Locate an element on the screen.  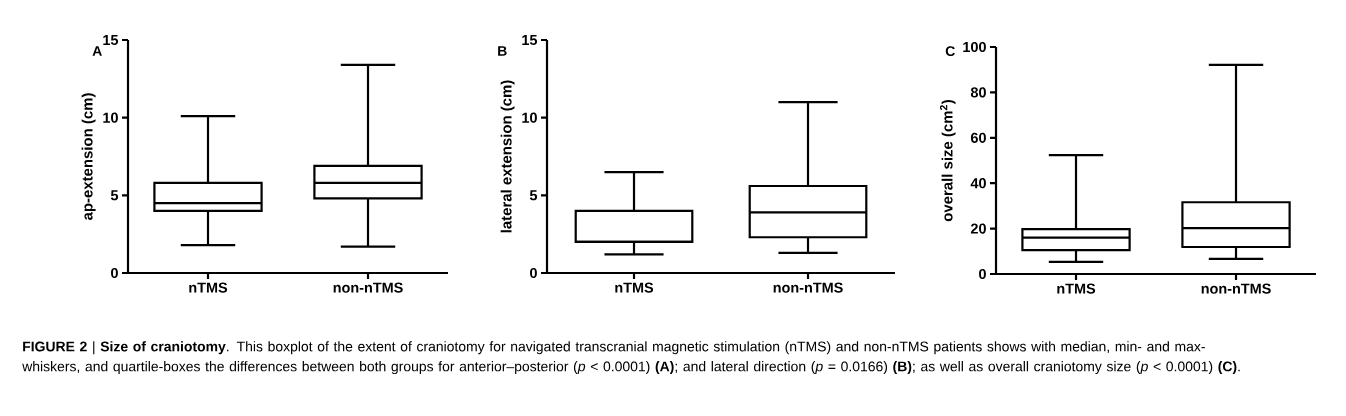
y-axis-title: lateral extension (cm) is located at coordinates (507, 156).